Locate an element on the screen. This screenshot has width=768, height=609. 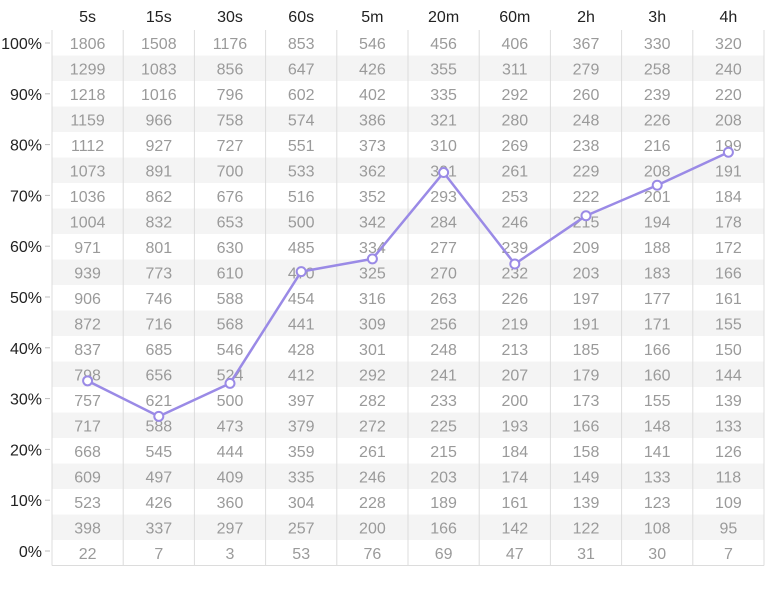
table-cell: 656 is located at coordinates (158, 375).